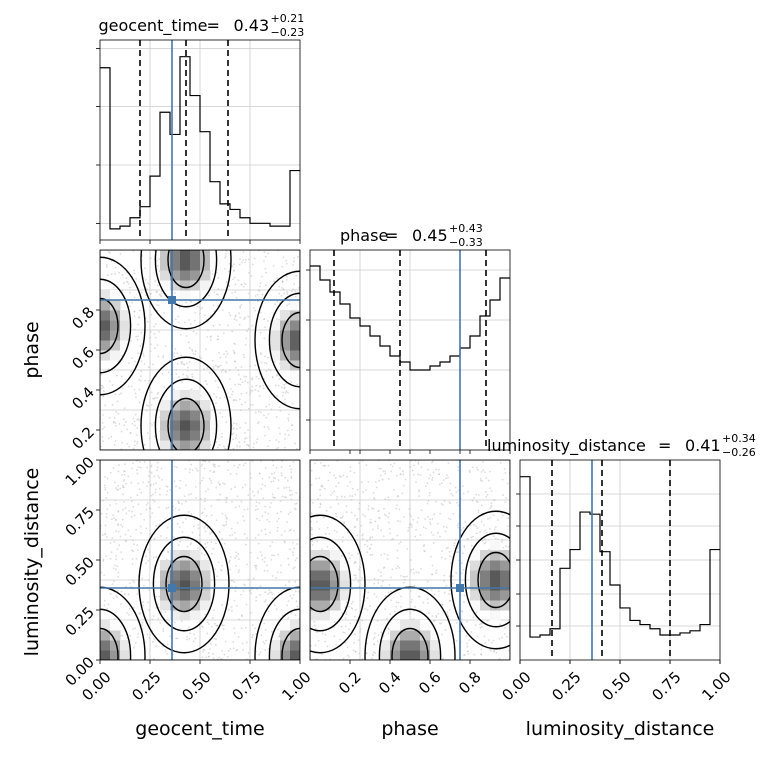 This screenshot has width=760, height=764. Describe the element at coordinates (364, 235) in the screenshot. I see `title-name: phase` at that location.